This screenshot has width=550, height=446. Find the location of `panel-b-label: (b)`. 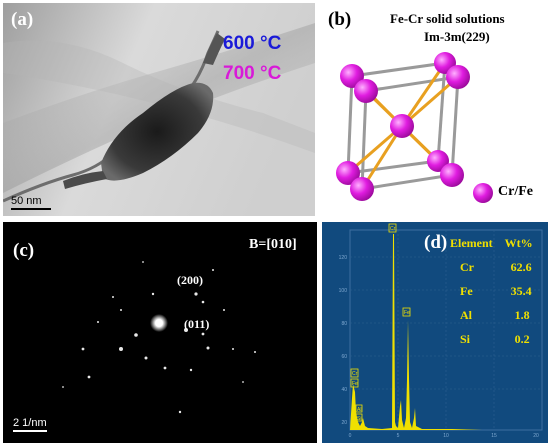

panel-b-label: (b) is located at coordinates (340, 19).